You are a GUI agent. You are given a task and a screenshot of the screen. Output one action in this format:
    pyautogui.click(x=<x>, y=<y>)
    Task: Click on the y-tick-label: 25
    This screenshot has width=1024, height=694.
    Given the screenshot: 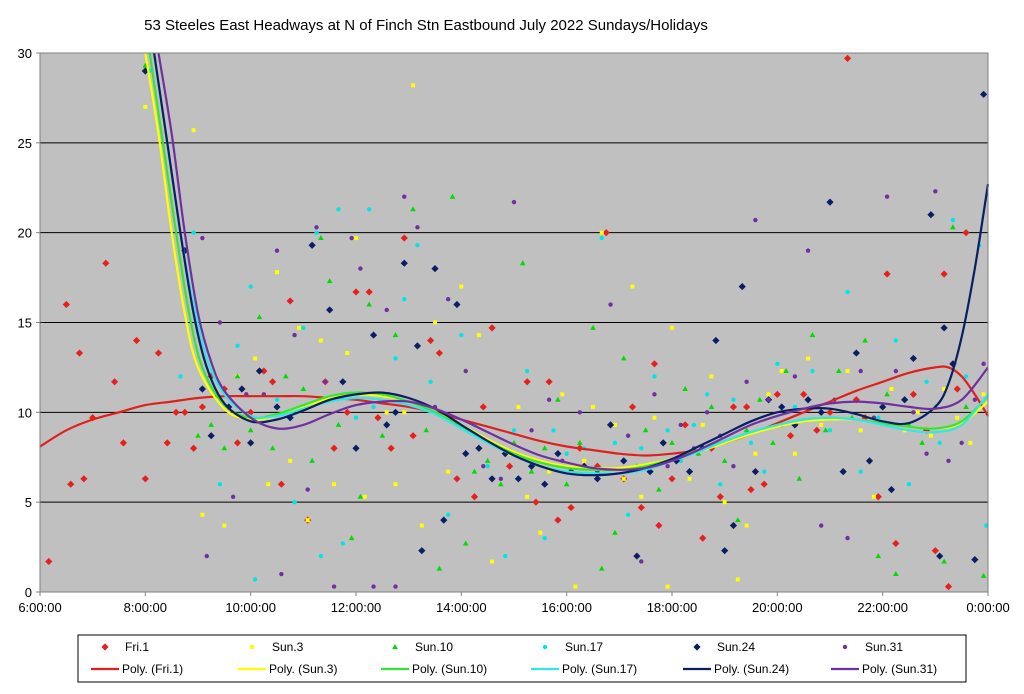 What is the action you would take?
    pyautogui.click(x=25, y=143)
    